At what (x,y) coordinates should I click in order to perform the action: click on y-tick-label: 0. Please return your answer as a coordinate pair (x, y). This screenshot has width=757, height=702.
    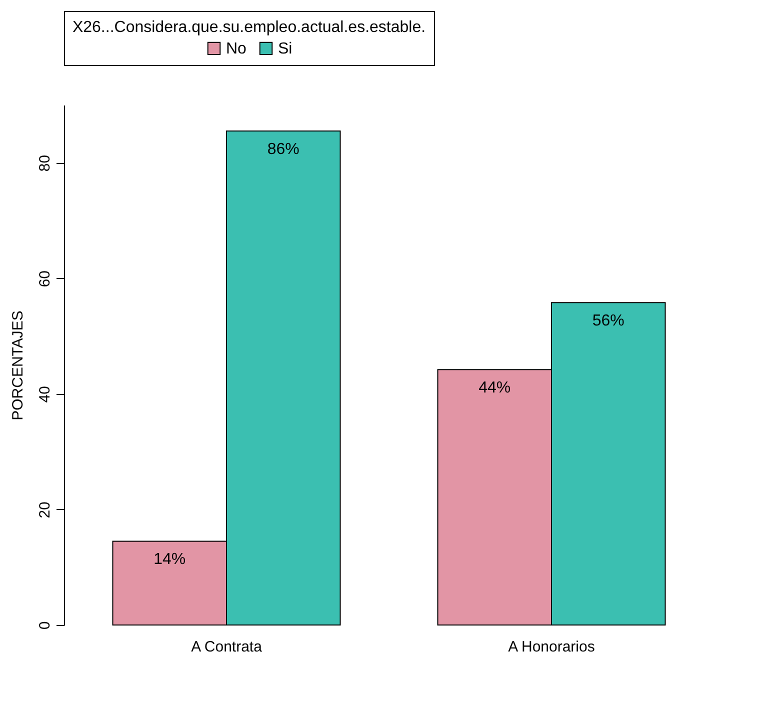
    Looking at the image, I should click on (45, 625).